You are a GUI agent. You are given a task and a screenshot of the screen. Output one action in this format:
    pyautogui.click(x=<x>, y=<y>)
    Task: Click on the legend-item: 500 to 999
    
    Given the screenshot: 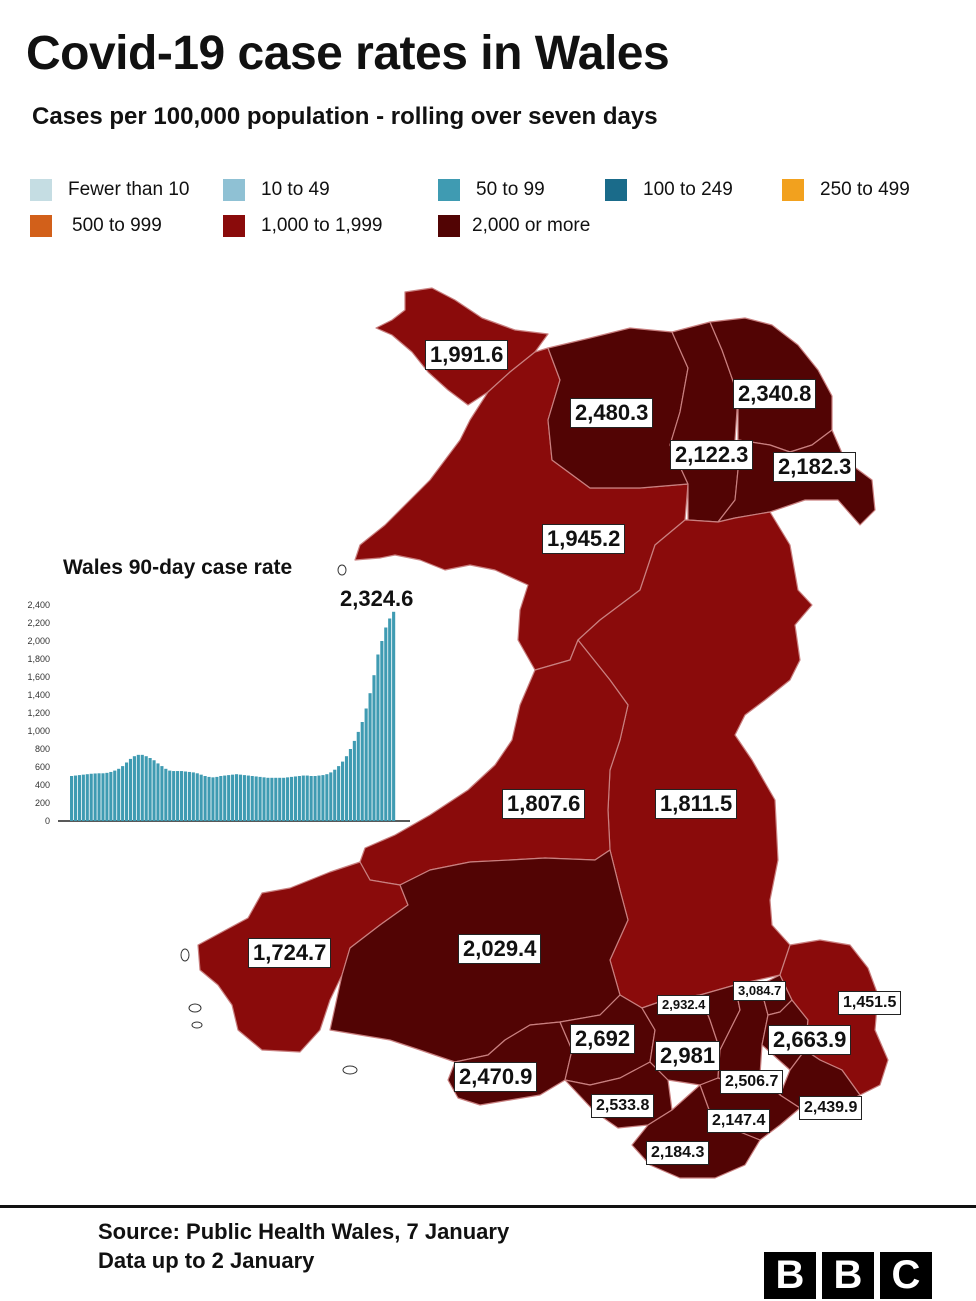 What is the action you would take?
    pyautogui.click(x=96, y=226)
    